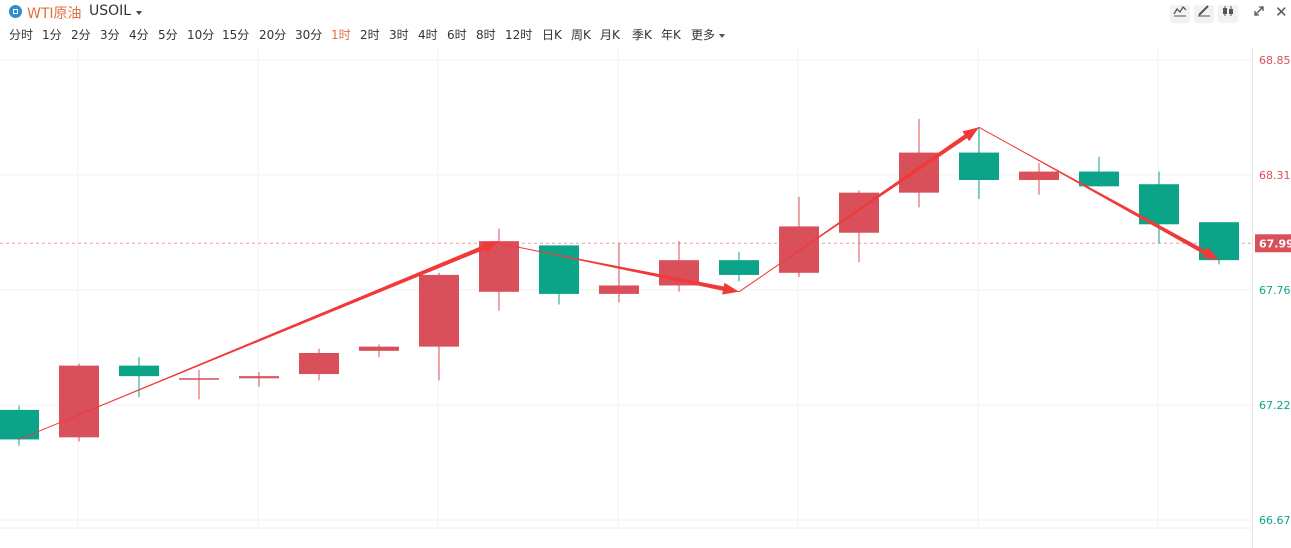  Describe the element at coordinates (168, 35) in the screenshot. I see `period-tab: 5分` at that location.